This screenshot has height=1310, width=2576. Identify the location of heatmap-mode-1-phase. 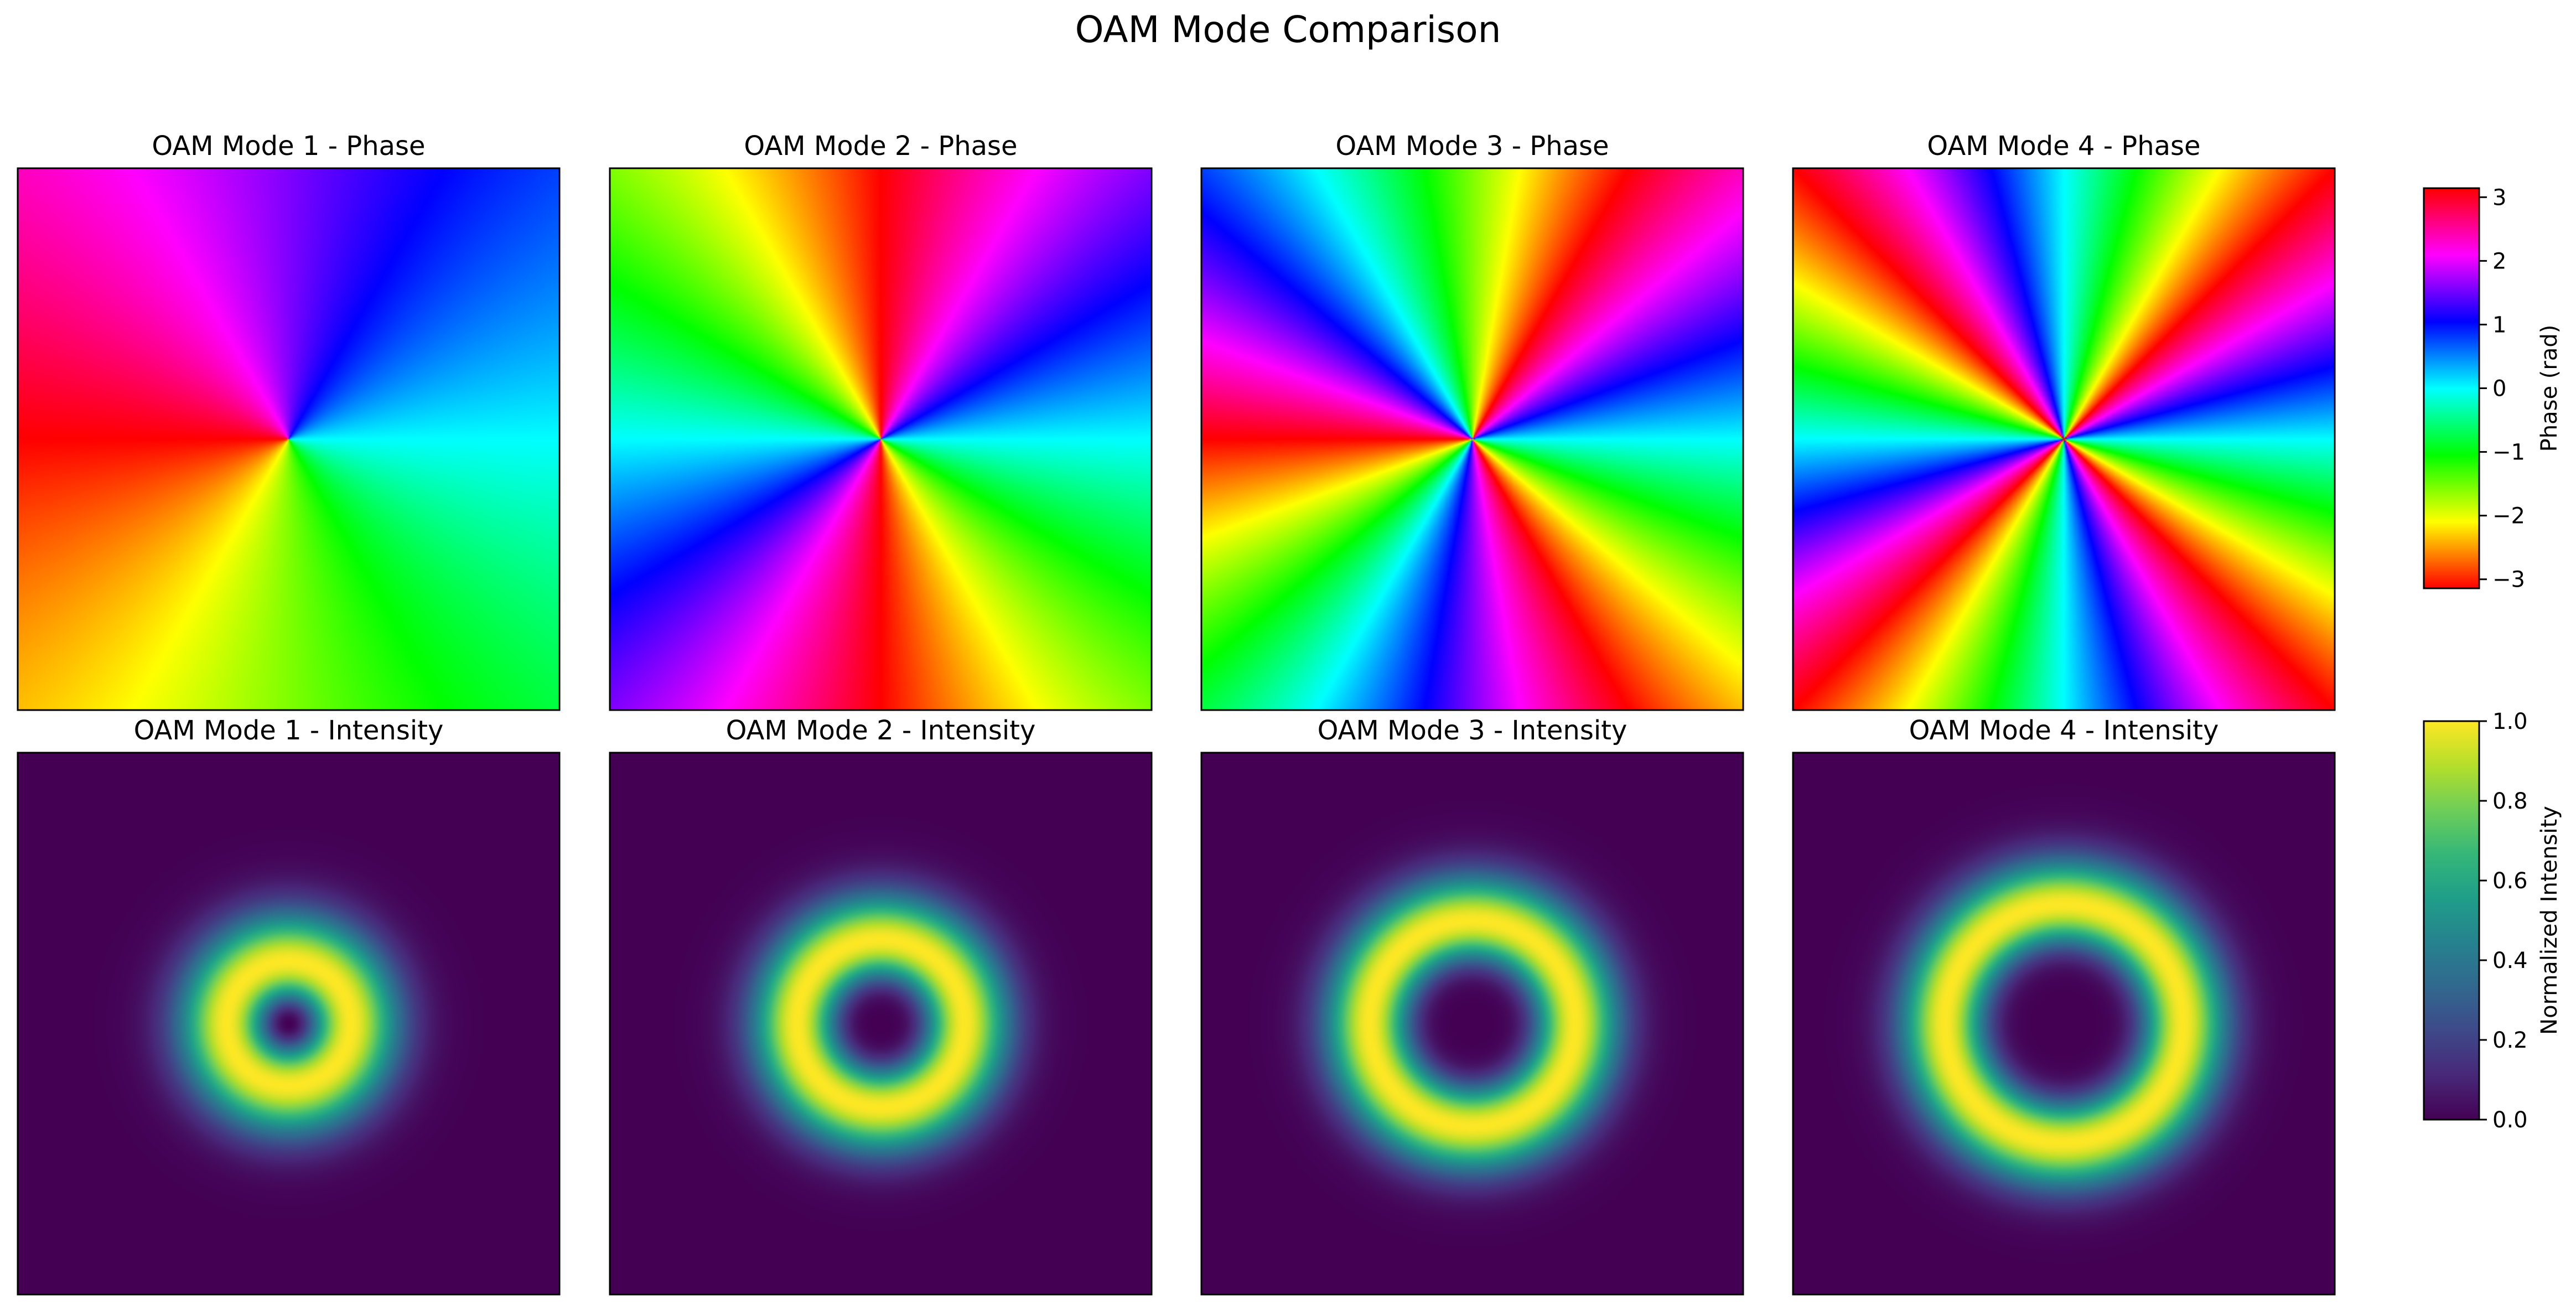
(289, 439).